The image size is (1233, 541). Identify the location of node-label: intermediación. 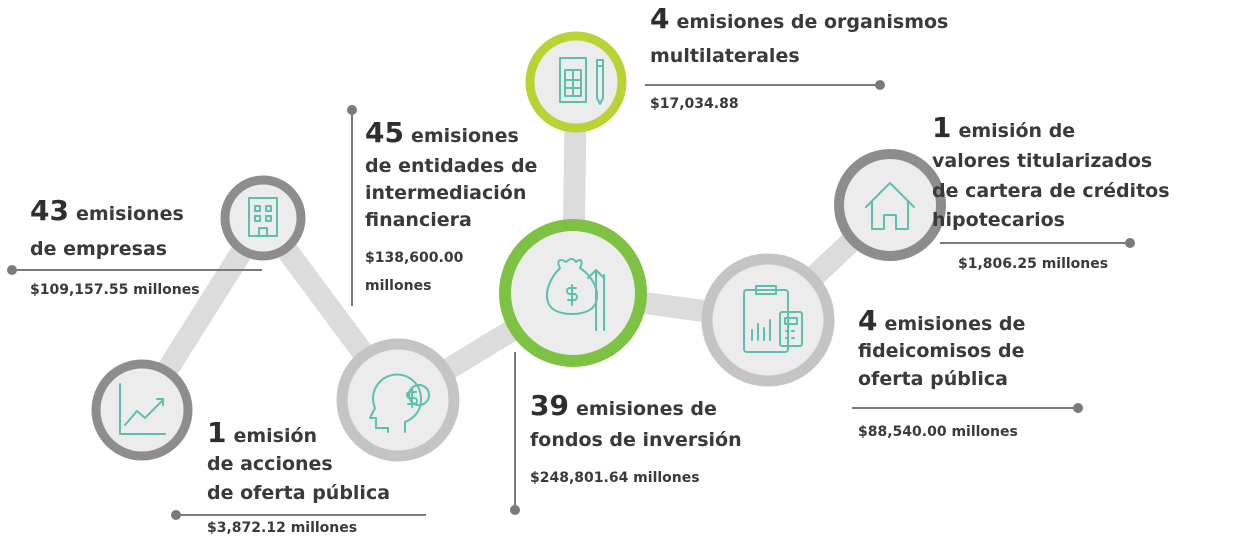
(445, 193).